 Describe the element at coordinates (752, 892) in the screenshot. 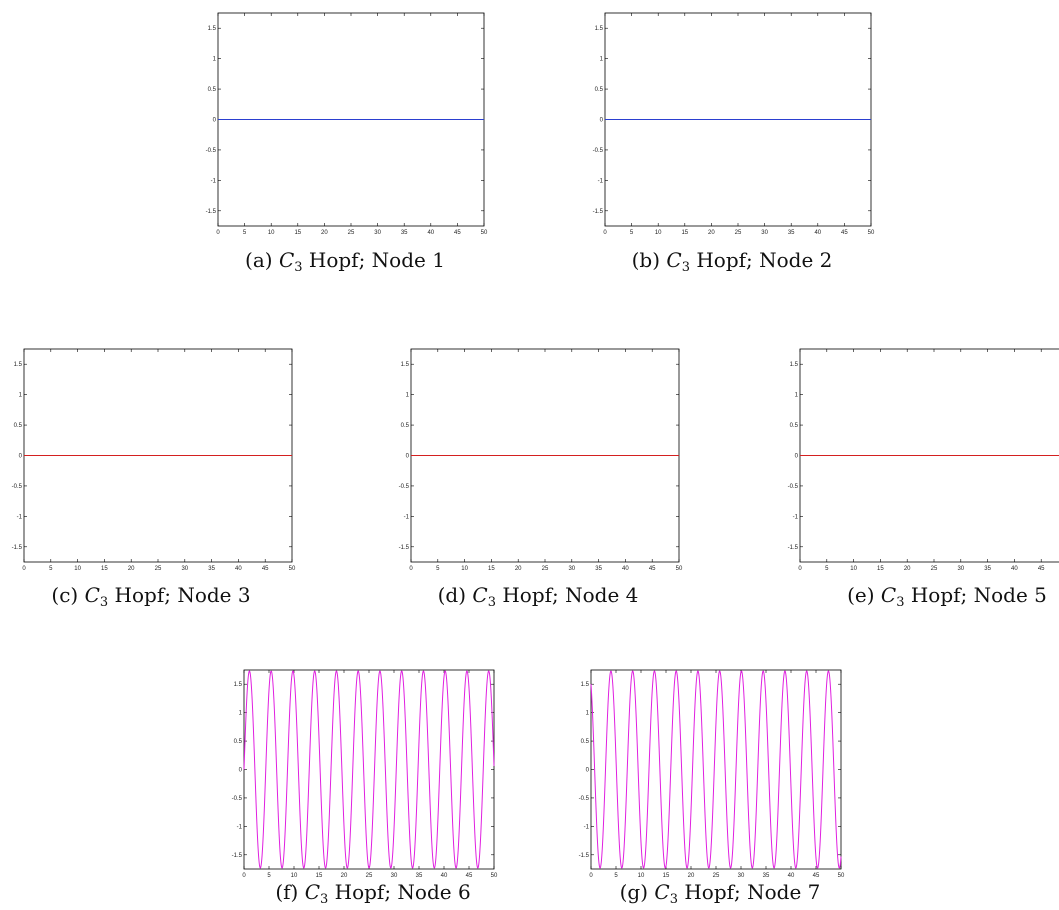

I see `caption-text: Hopf; Node 7` at that location.